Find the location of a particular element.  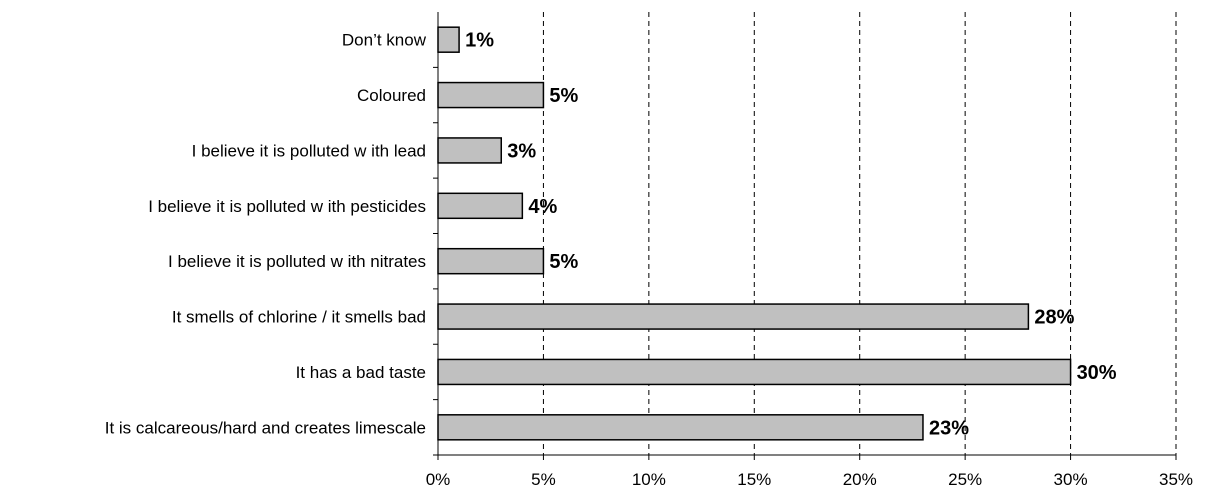

data-label: 23% is located at coordinates (949, 428).